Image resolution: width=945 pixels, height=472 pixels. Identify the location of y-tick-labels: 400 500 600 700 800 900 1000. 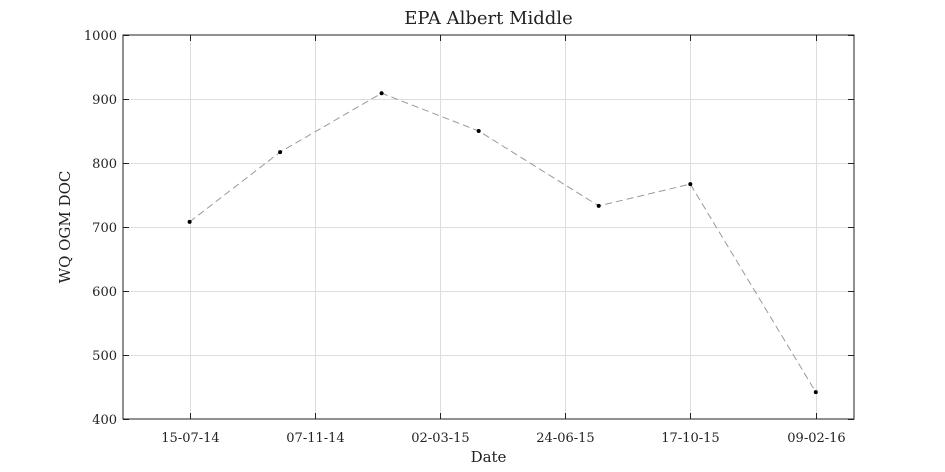
(100, 228).